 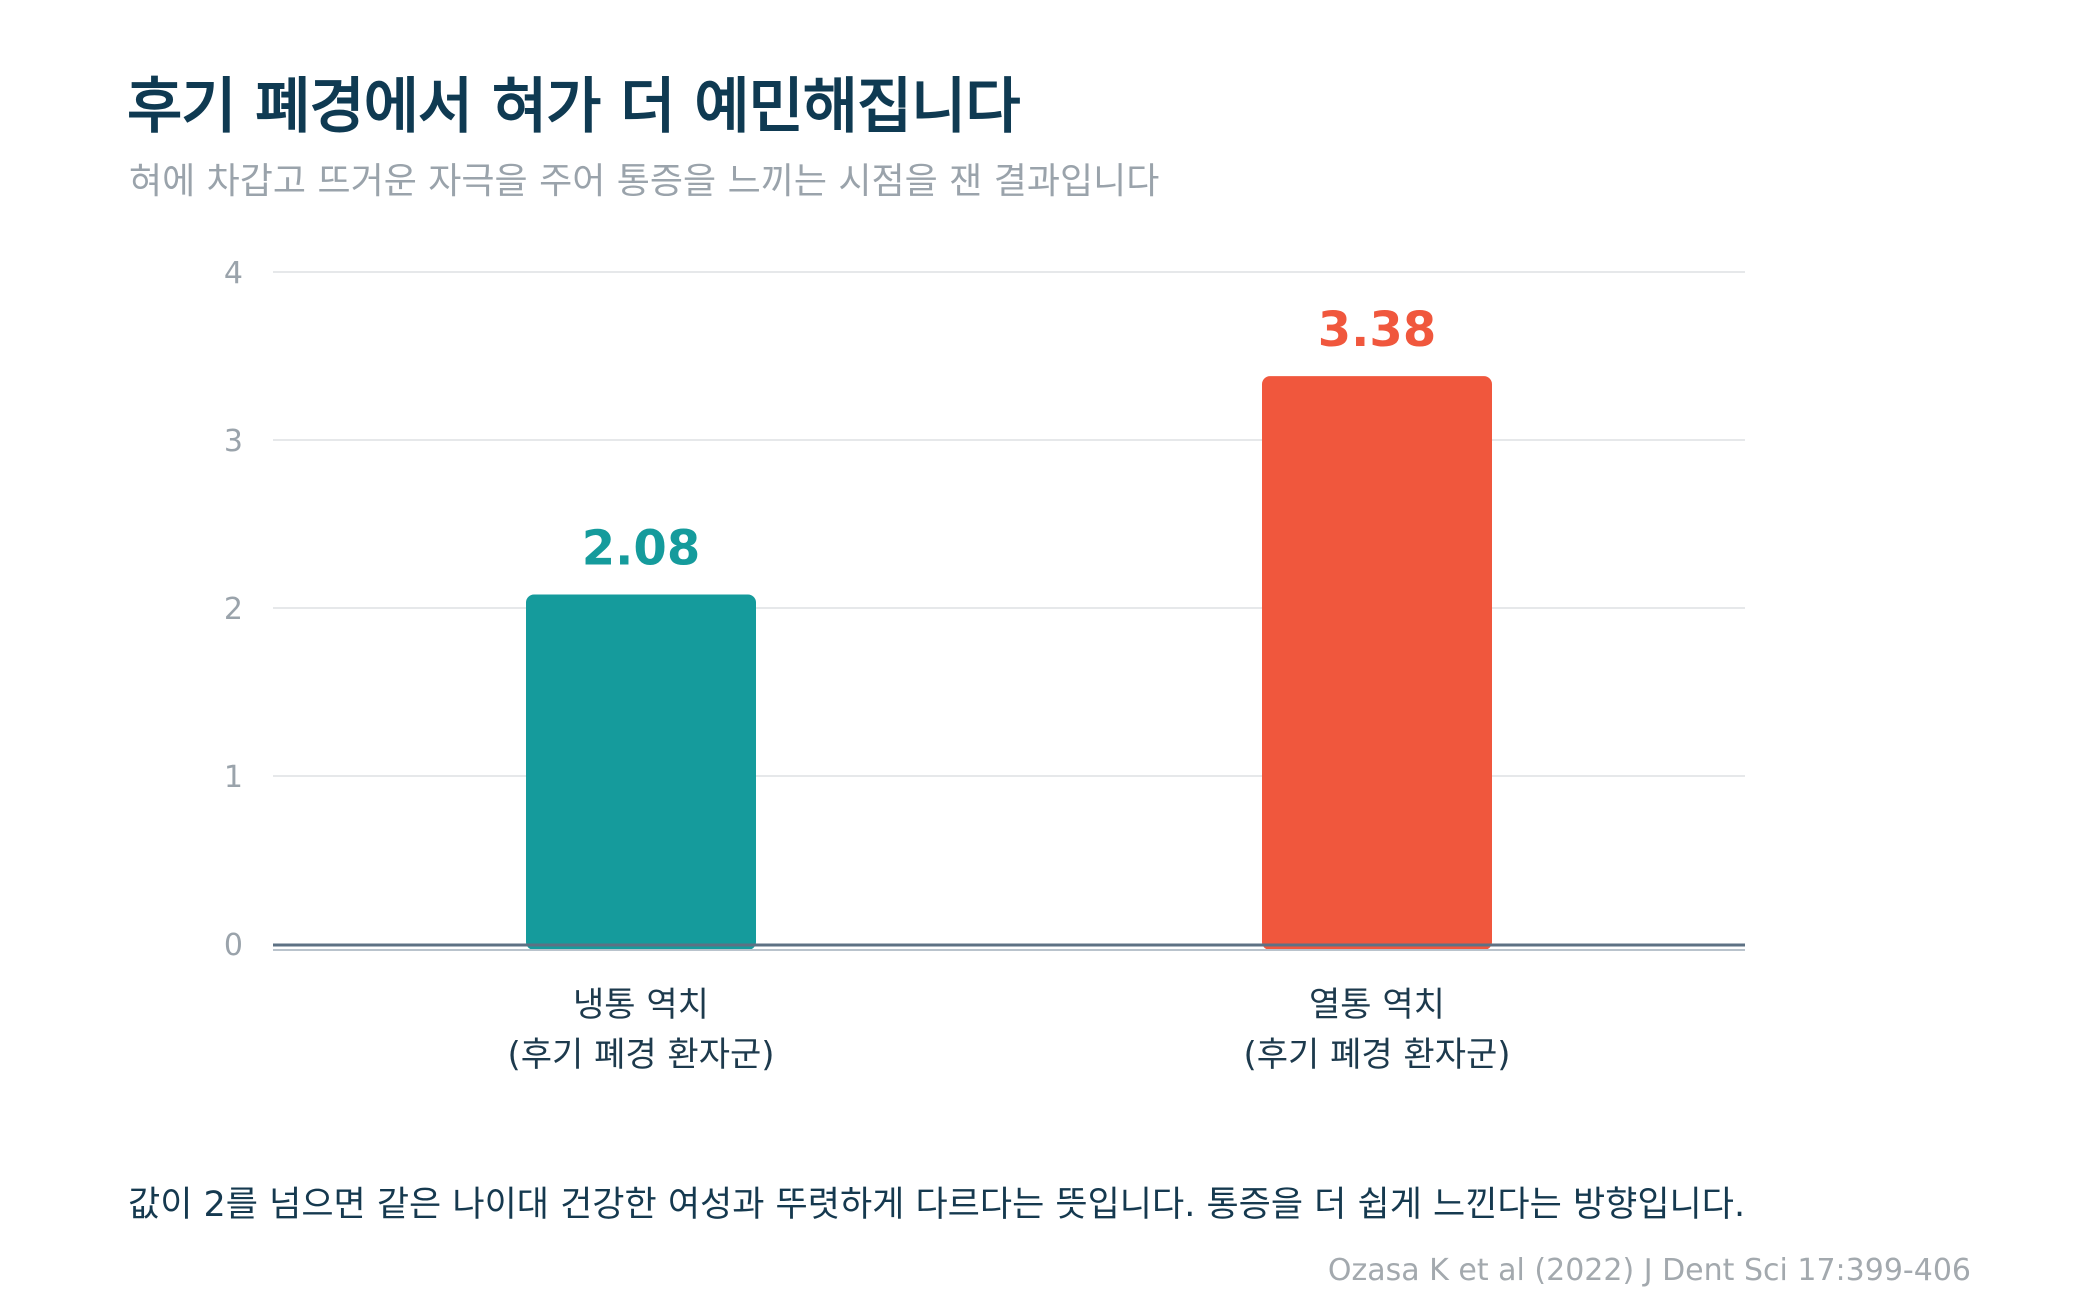 What do you see at coordinates (233, 609) in the screenshot?
I see `y-tick-label: 2` at bounding box center [233, 609].